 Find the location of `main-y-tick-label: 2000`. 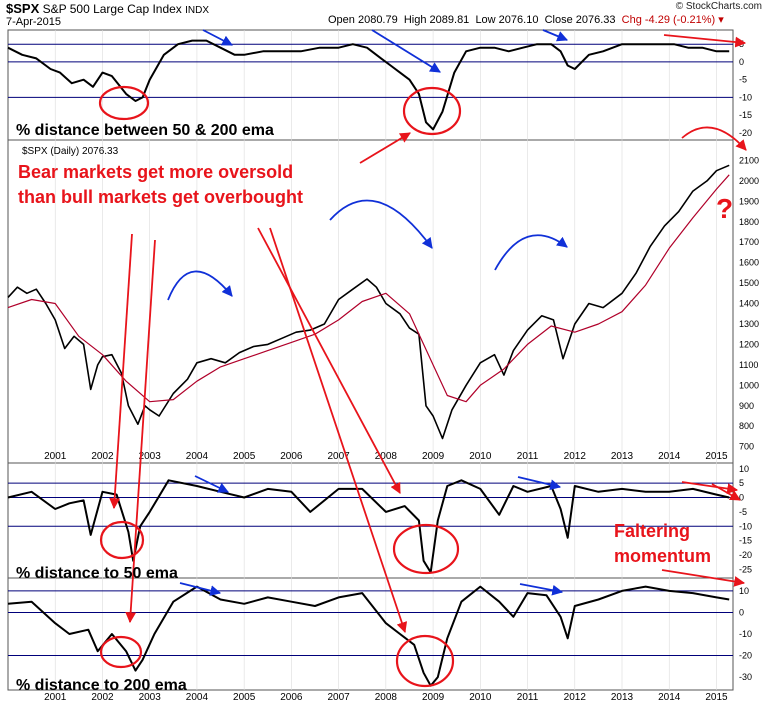

main-y-tick-label: 2000 is located at coordinates (749, 181).